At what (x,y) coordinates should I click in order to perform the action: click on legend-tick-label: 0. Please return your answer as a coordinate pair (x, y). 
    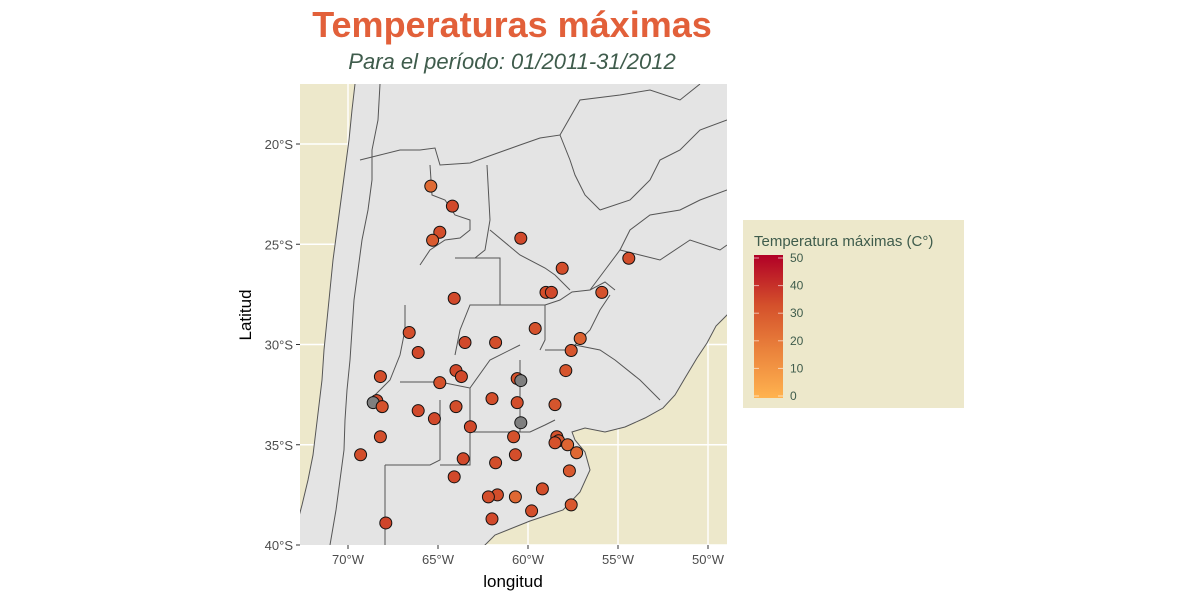
    Looking at the image, I should click on (793, 396).